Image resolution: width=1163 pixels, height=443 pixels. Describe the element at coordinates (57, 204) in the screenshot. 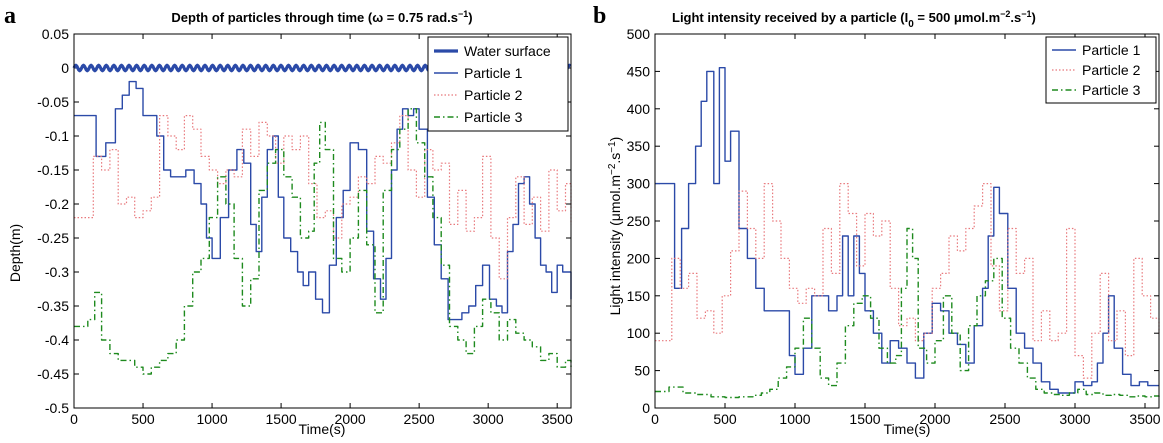

I see `y-tick-label: -0.2` at that location.